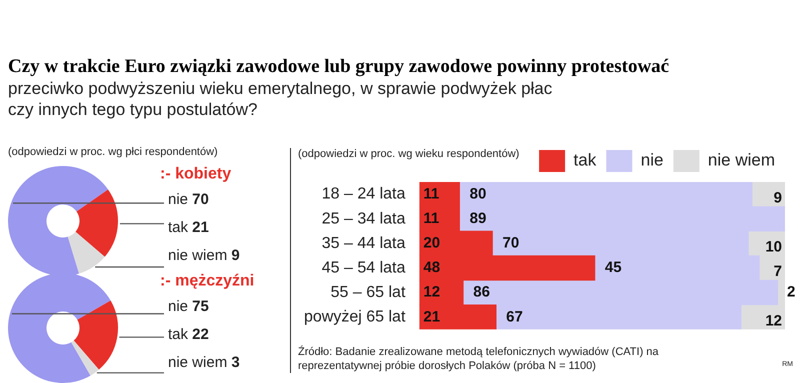  What do you see at coordinates (364, 243) in the screenshot?
I see `y-tick-label: 35 – 44 lata` at bounding box center [364, 243].